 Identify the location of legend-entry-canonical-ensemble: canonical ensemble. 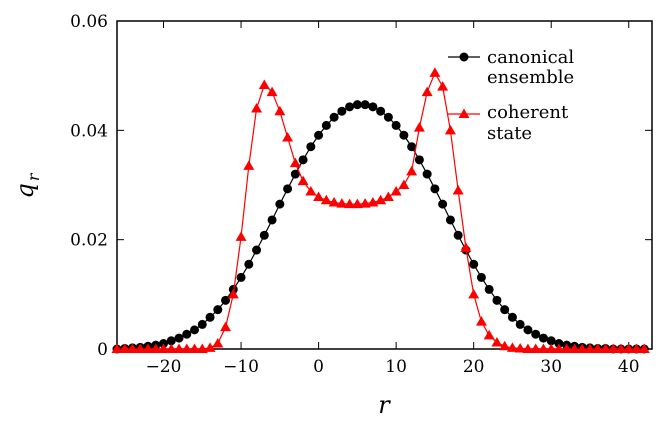
(511, 67).